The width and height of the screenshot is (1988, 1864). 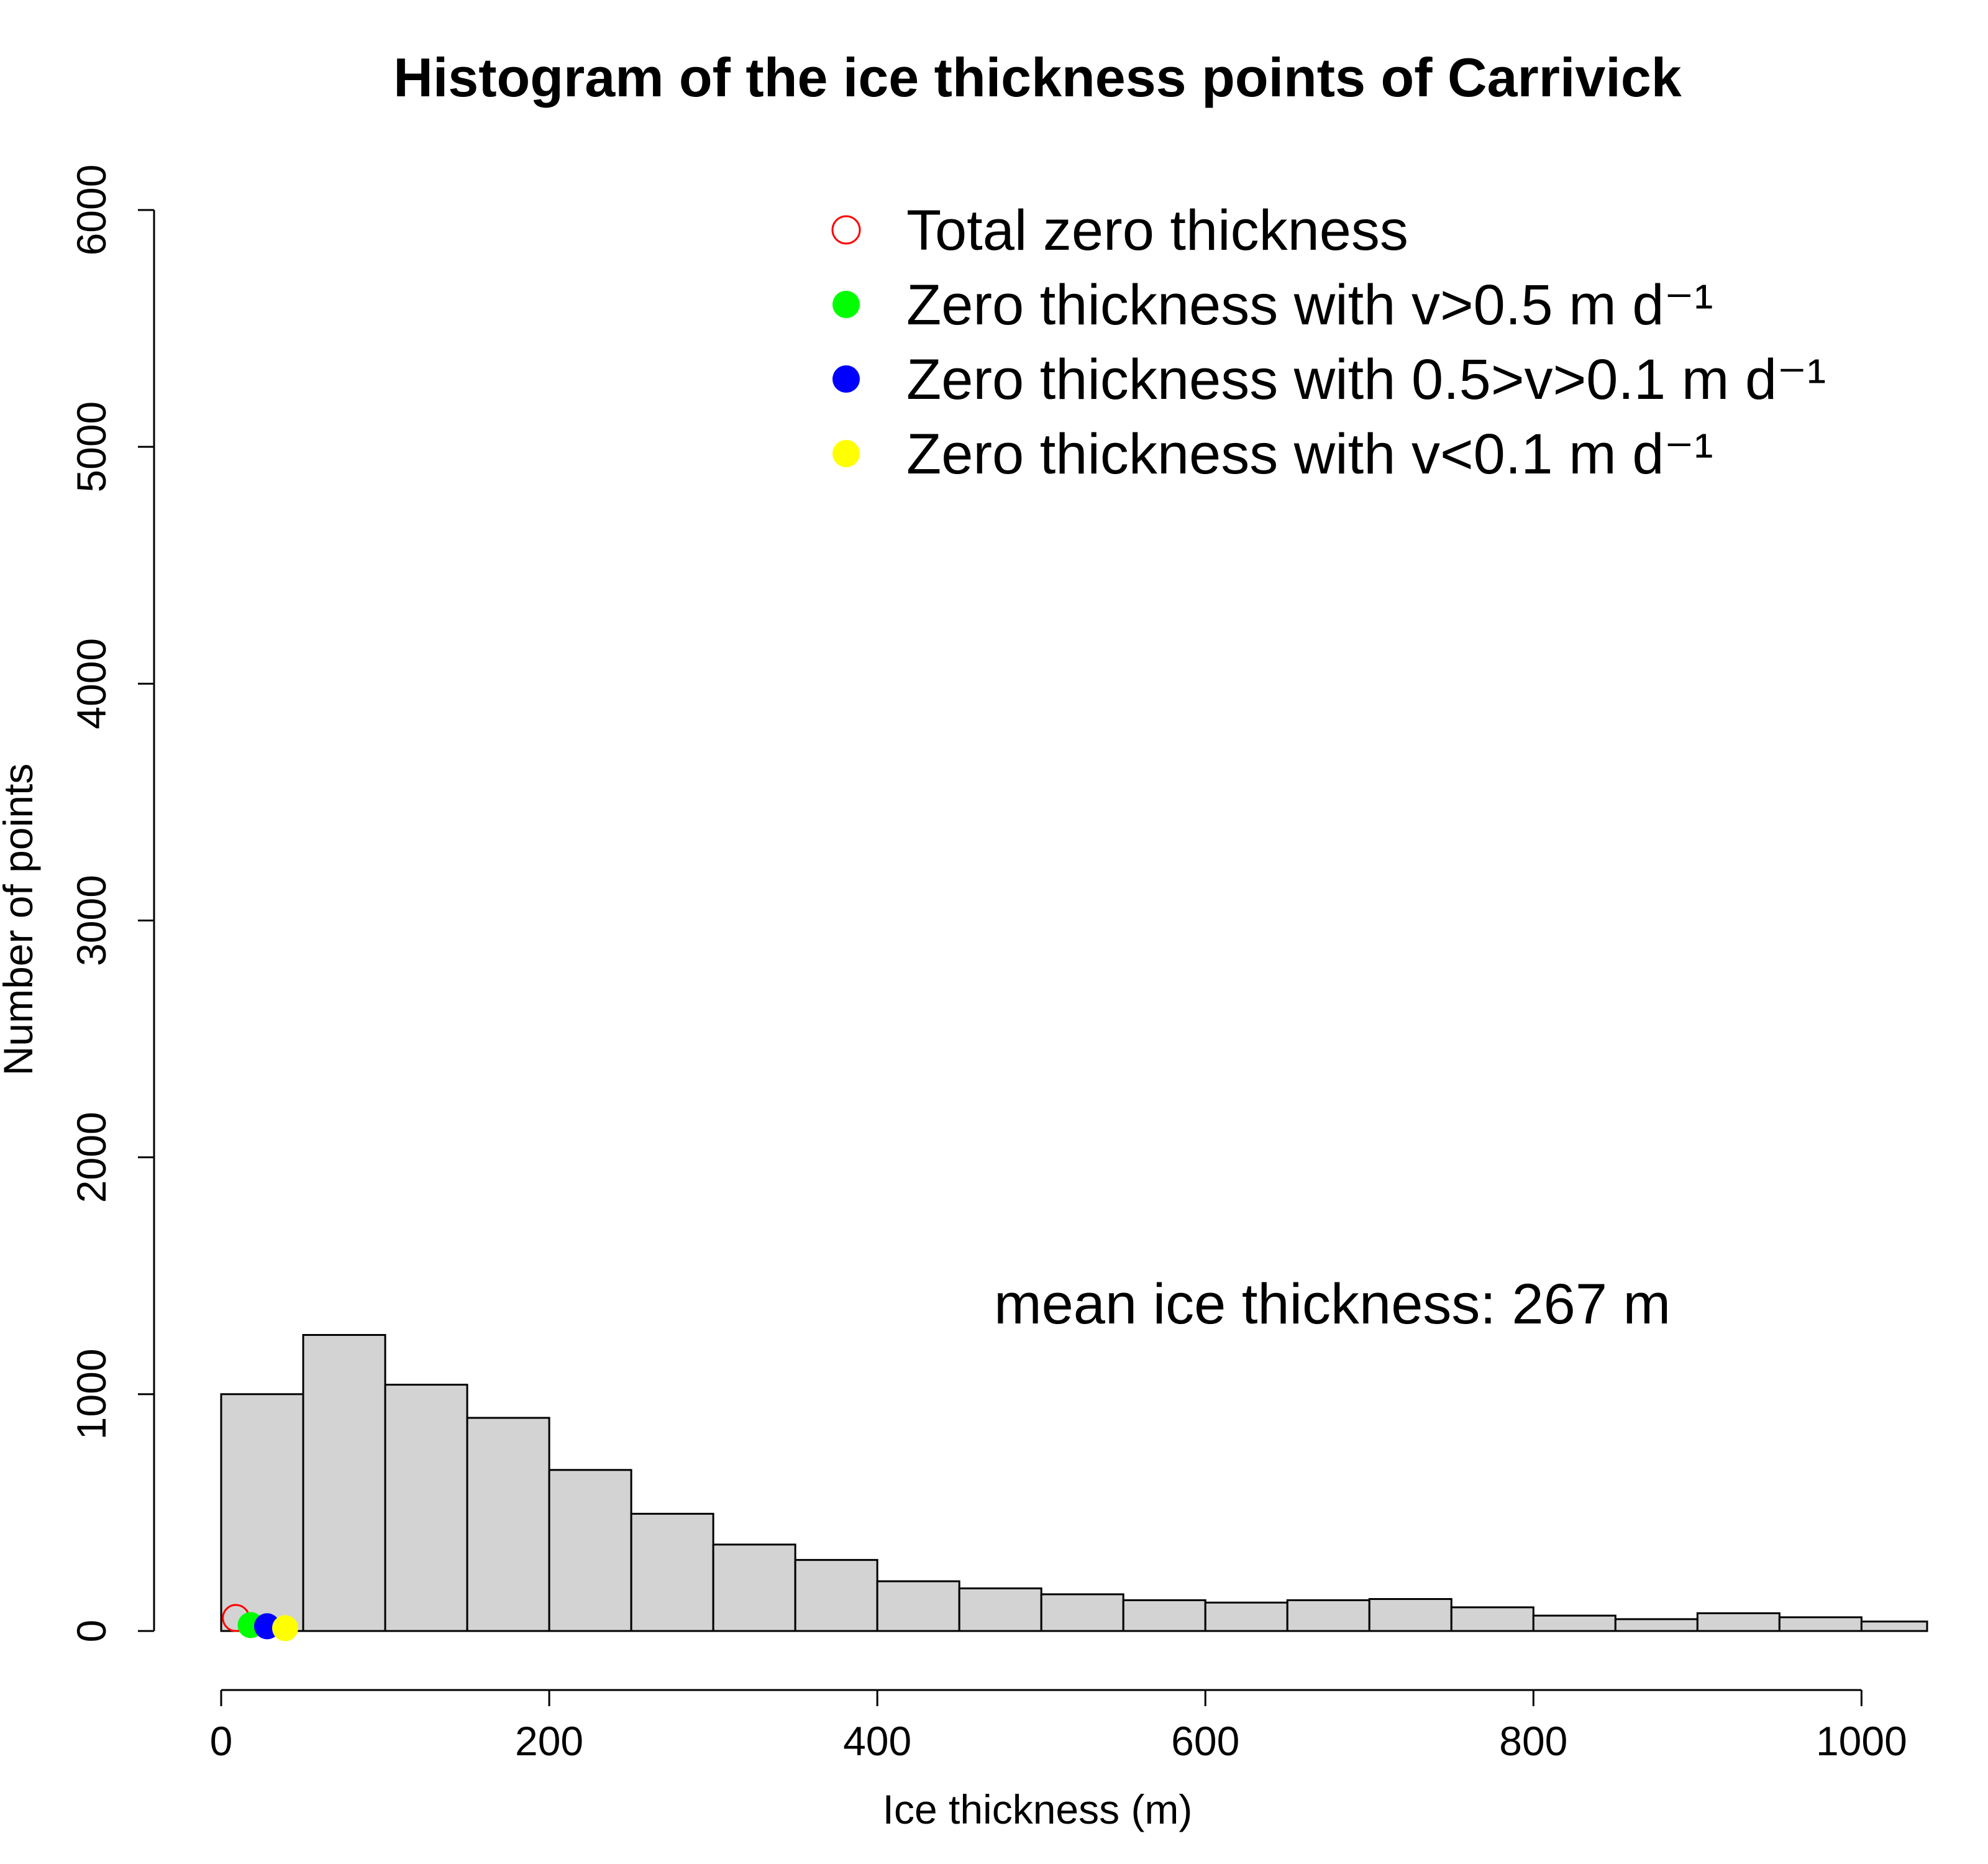 What do you see at coordinates (1058, 1726) in the screenshot?
I see `x-axis: 0 200 400 600 800 1000` at bounding box center [1058, 1726].